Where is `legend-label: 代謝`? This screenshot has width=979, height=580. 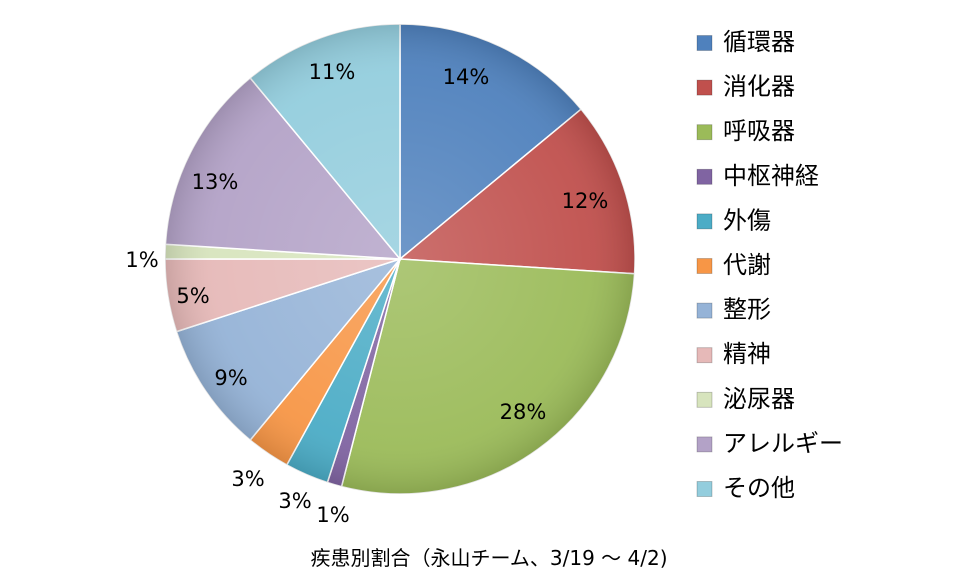 legend-label: 代謝 is located at coordinates (747, 265).